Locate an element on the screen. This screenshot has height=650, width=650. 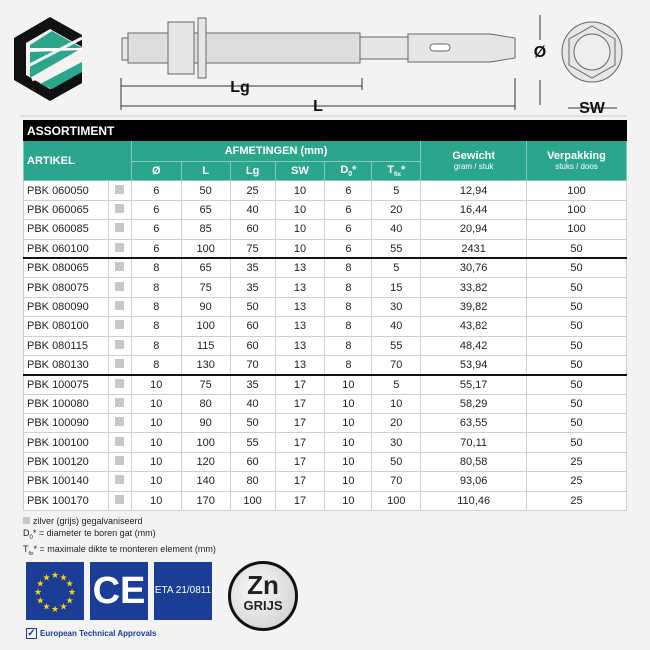
table-row: PBK 100075 10 75 35 17 10 5 55,17 50 is located at coordinates (325, 384).